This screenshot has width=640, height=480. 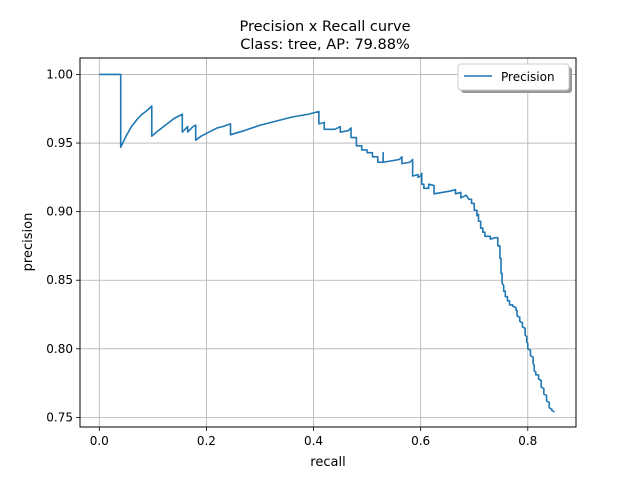 I want to click on legend: Precision, so click(x=514, y=78).